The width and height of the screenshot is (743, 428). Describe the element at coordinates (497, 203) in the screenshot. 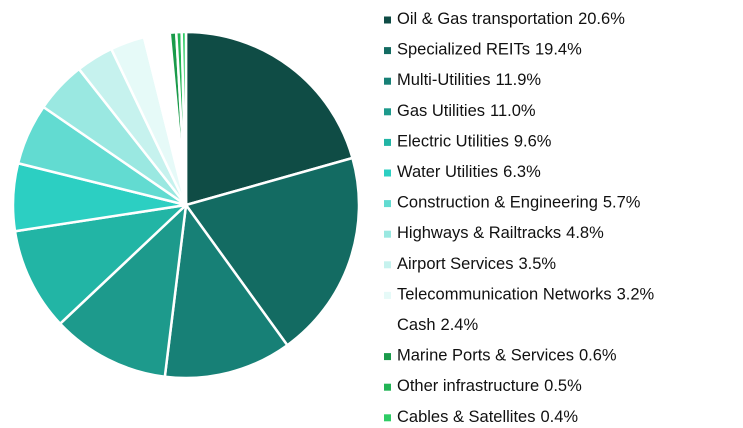

I see `legend-name: Construction & Engineering` at that location.